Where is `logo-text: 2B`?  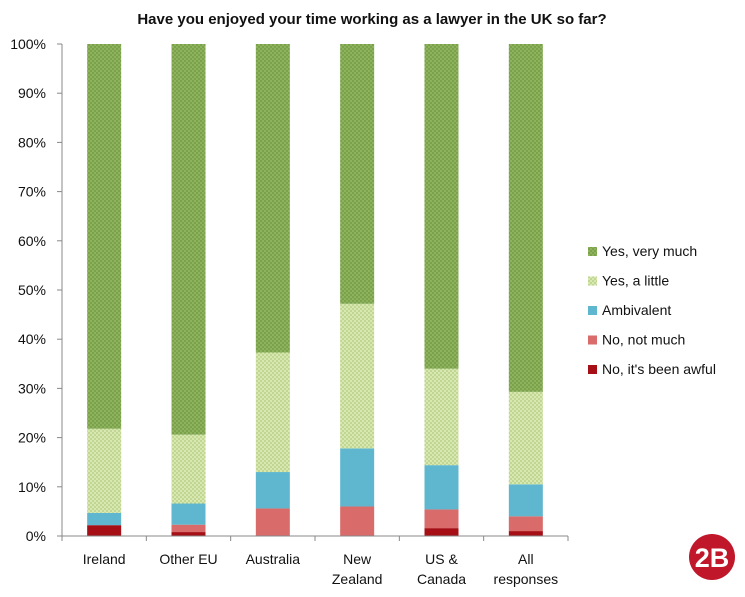
logo-text: 2B is located at coordinates (712, 558).